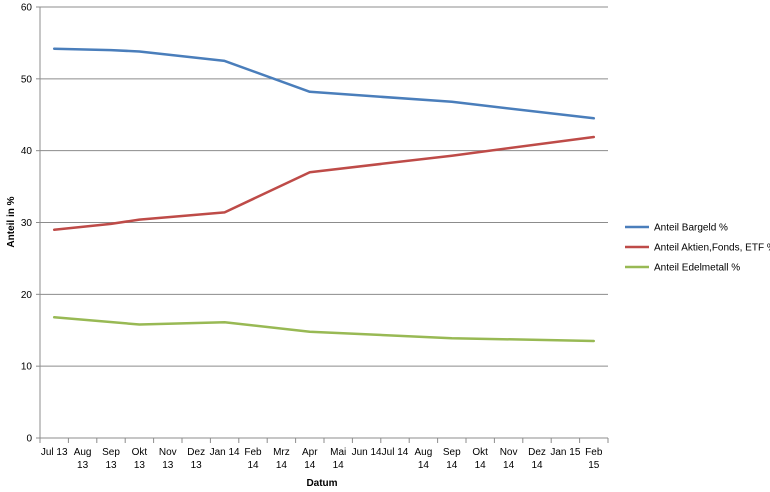 Image resolution: width=770 pixels, height=492 pixels. I want to click on y-tick-label: 30, so click(27, 223).